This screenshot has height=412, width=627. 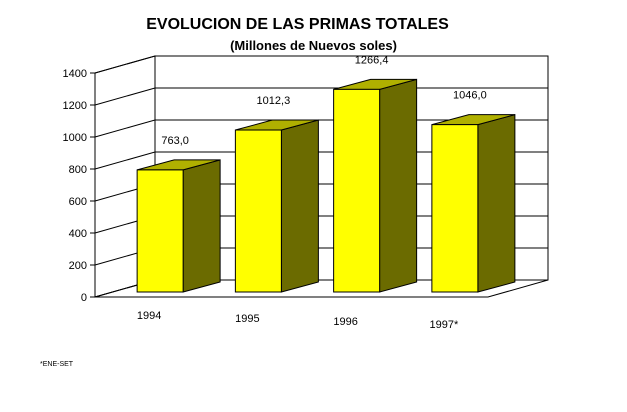 I want to click on gridline, so click(x=321, y=64).